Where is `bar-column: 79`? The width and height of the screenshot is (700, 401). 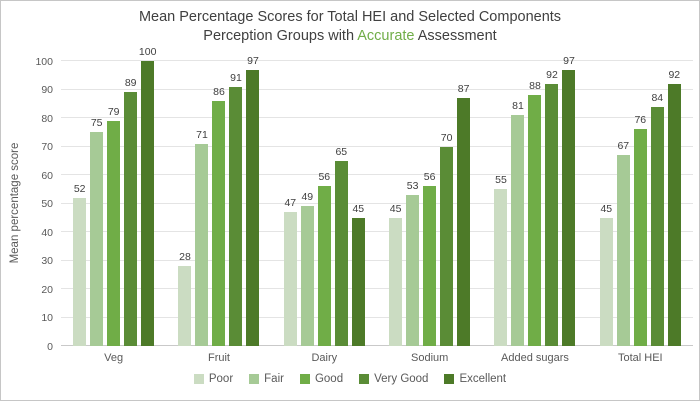
bar-column: 79 is located at coordinates (114, 226).